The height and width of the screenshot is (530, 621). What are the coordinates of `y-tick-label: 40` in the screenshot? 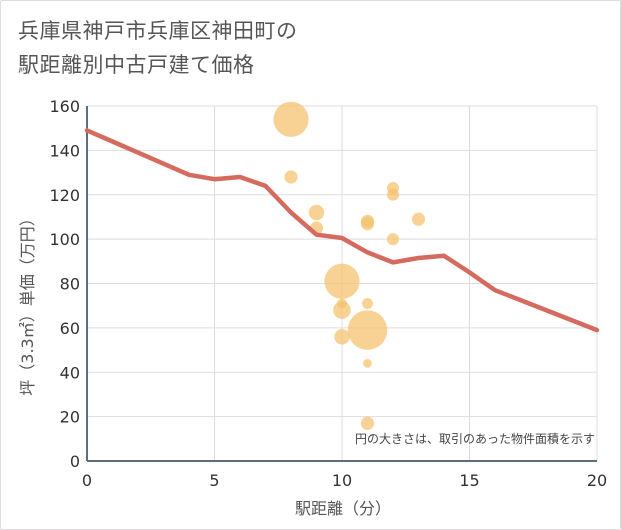 It's located at (70, 372).